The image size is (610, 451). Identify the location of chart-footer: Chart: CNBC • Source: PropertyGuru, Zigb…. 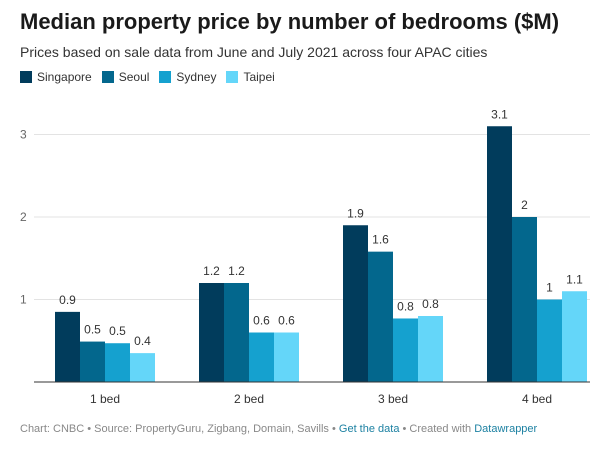
(278, 429).